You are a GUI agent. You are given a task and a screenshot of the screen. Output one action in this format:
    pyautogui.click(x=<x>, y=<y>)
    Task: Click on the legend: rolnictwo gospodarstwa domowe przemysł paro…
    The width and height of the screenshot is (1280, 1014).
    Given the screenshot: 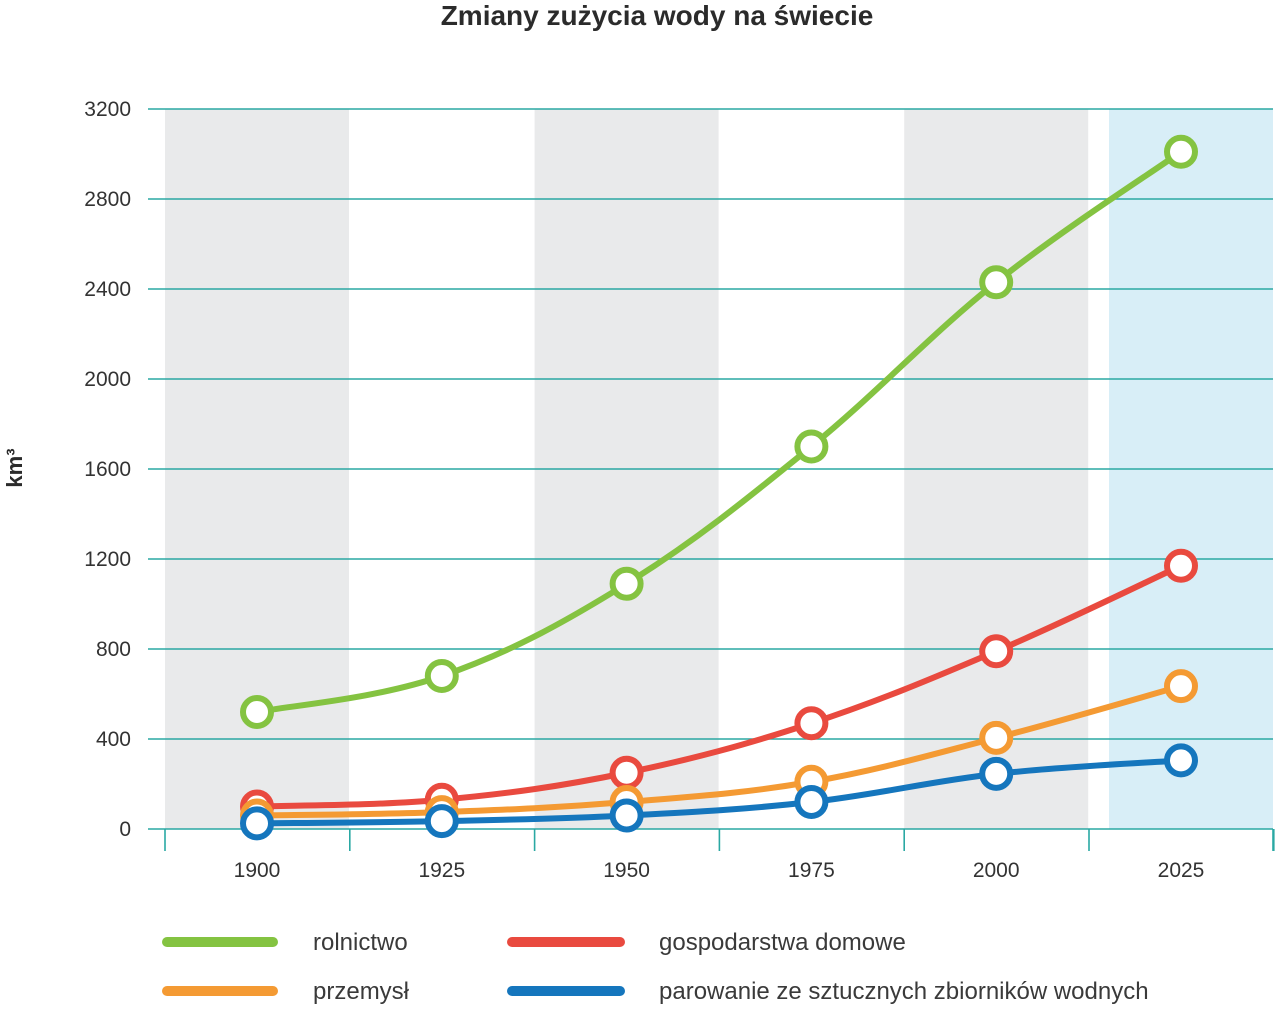 What is the action you would take?
    pyautogui.click(x=655, y=967)
    